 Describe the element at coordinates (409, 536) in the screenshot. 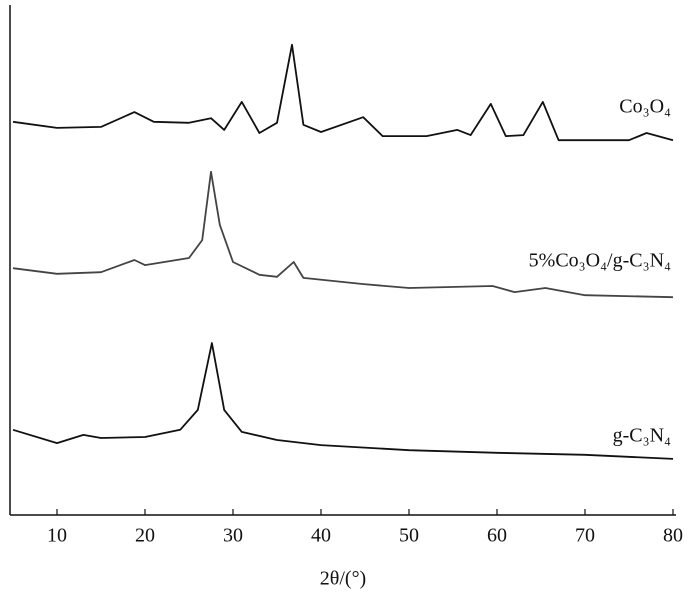

I see `x-tick-label: 50` at that location.